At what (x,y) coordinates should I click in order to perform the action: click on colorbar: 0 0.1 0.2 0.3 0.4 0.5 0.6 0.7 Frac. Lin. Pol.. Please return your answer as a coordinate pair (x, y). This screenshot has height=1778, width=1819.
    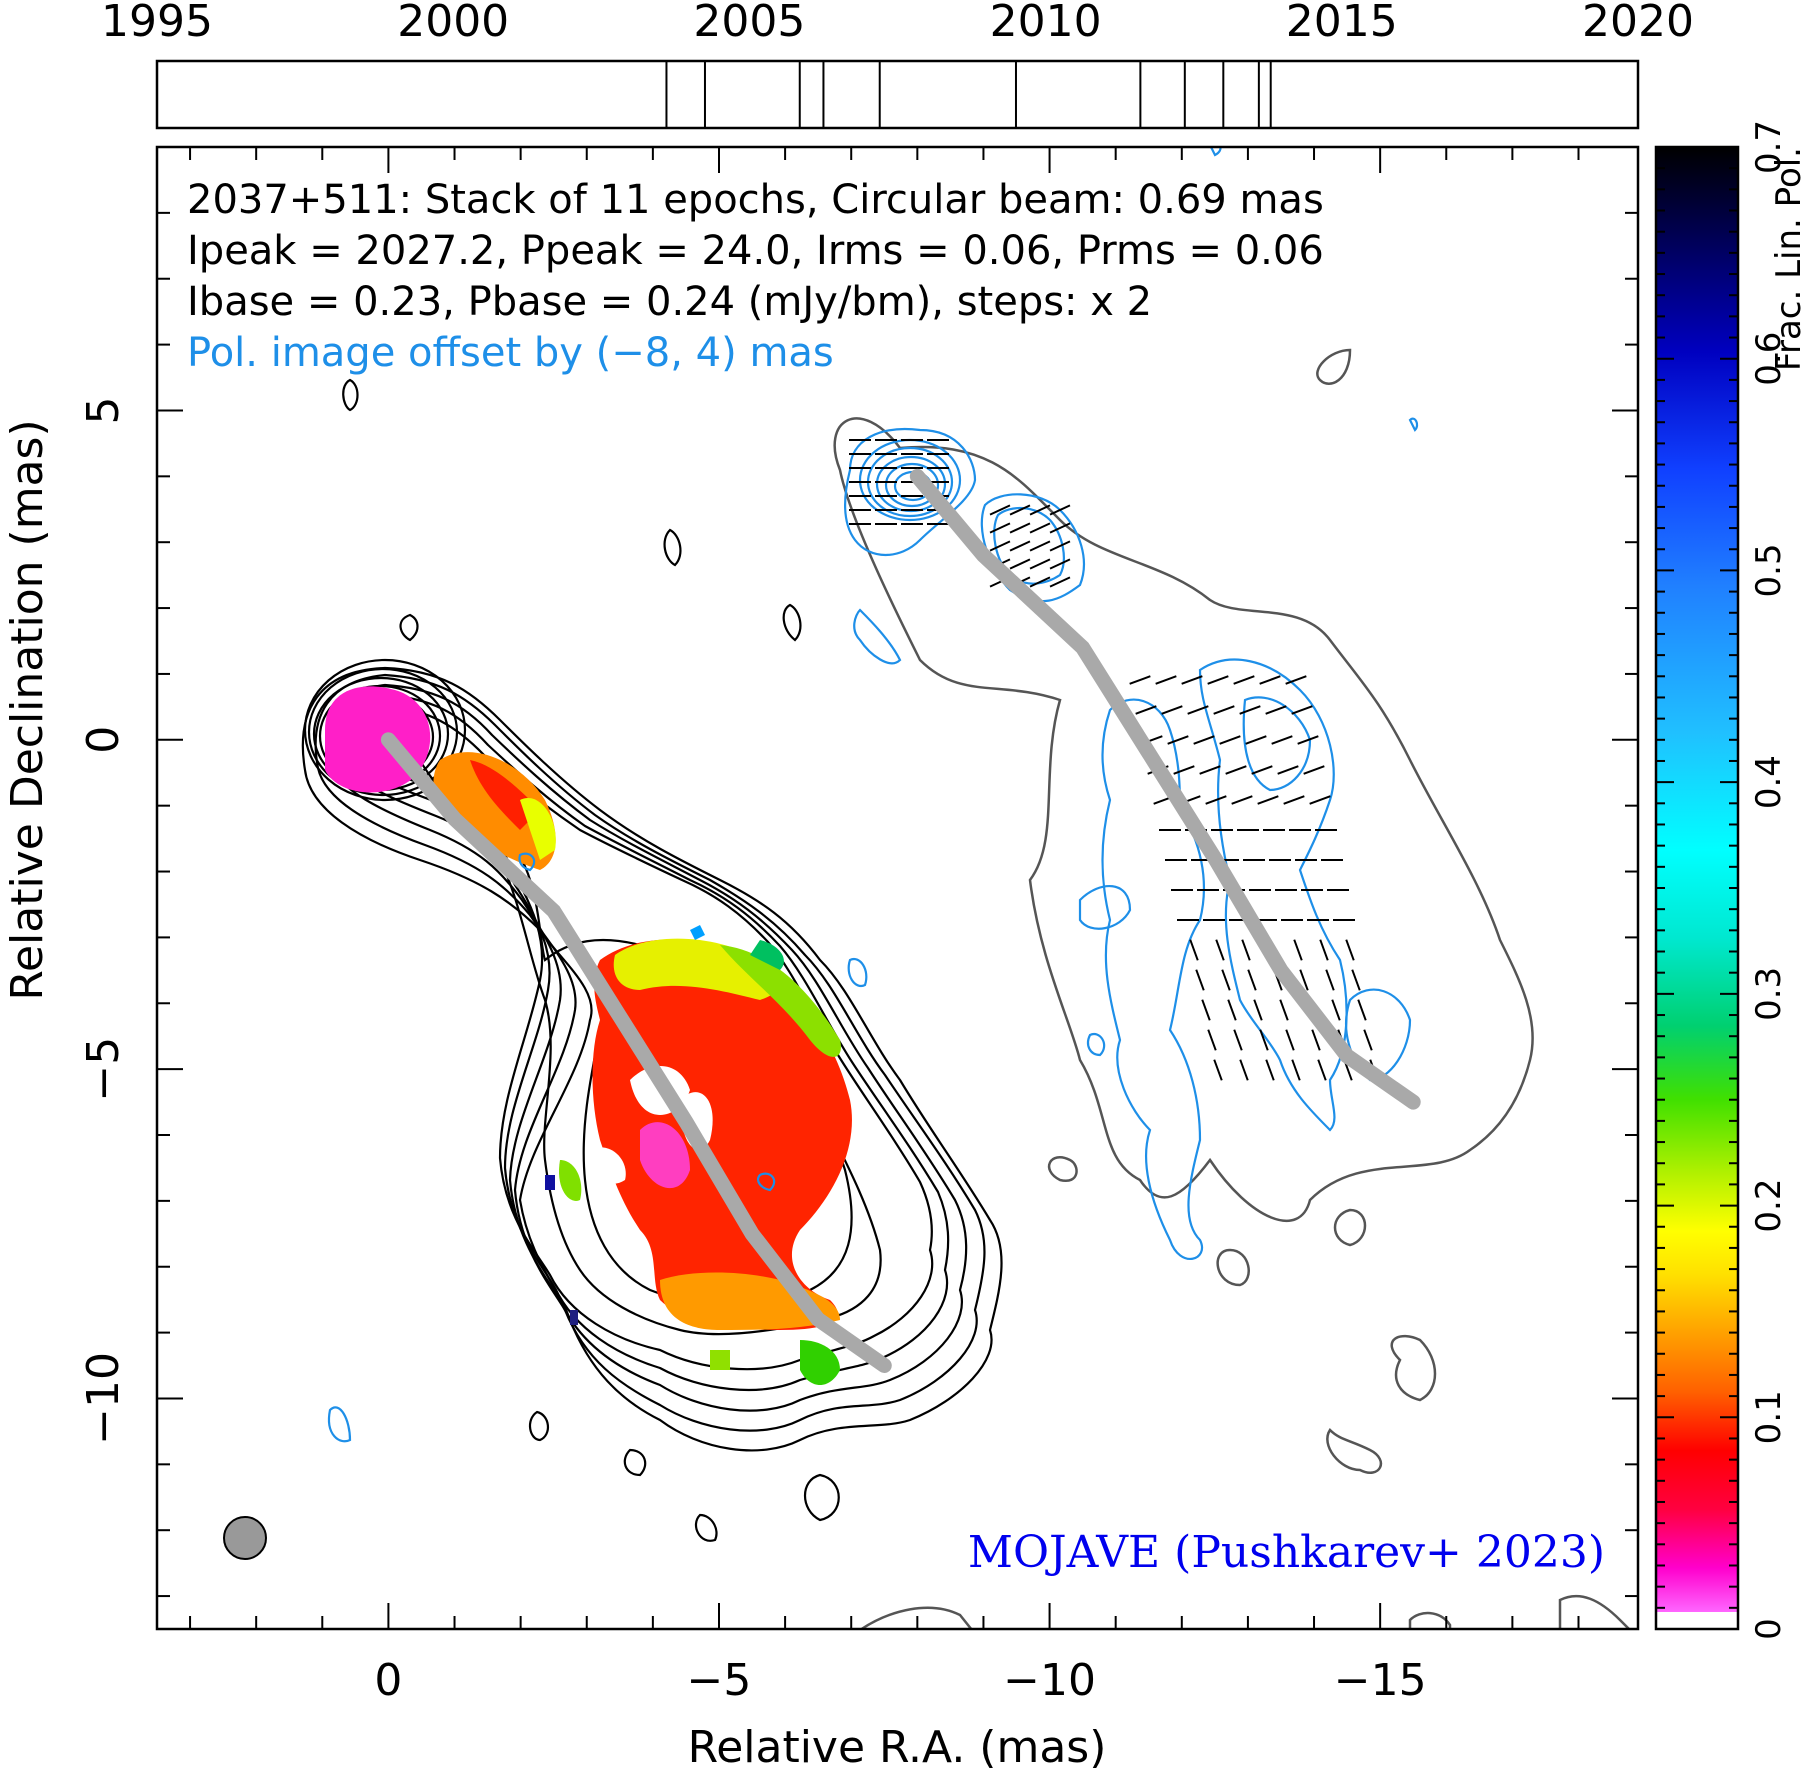
    Looking at the image, I should click on (1731, 880).